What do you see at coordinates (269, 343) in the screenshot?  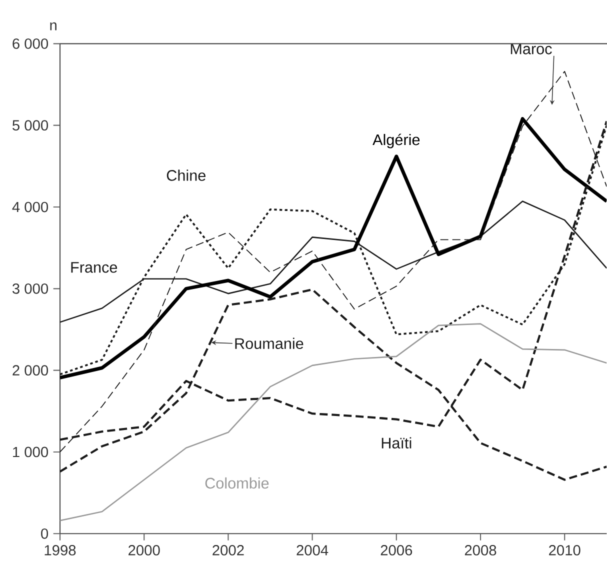 I see `series-label: Roumanie` at bounding box center [269, 343].